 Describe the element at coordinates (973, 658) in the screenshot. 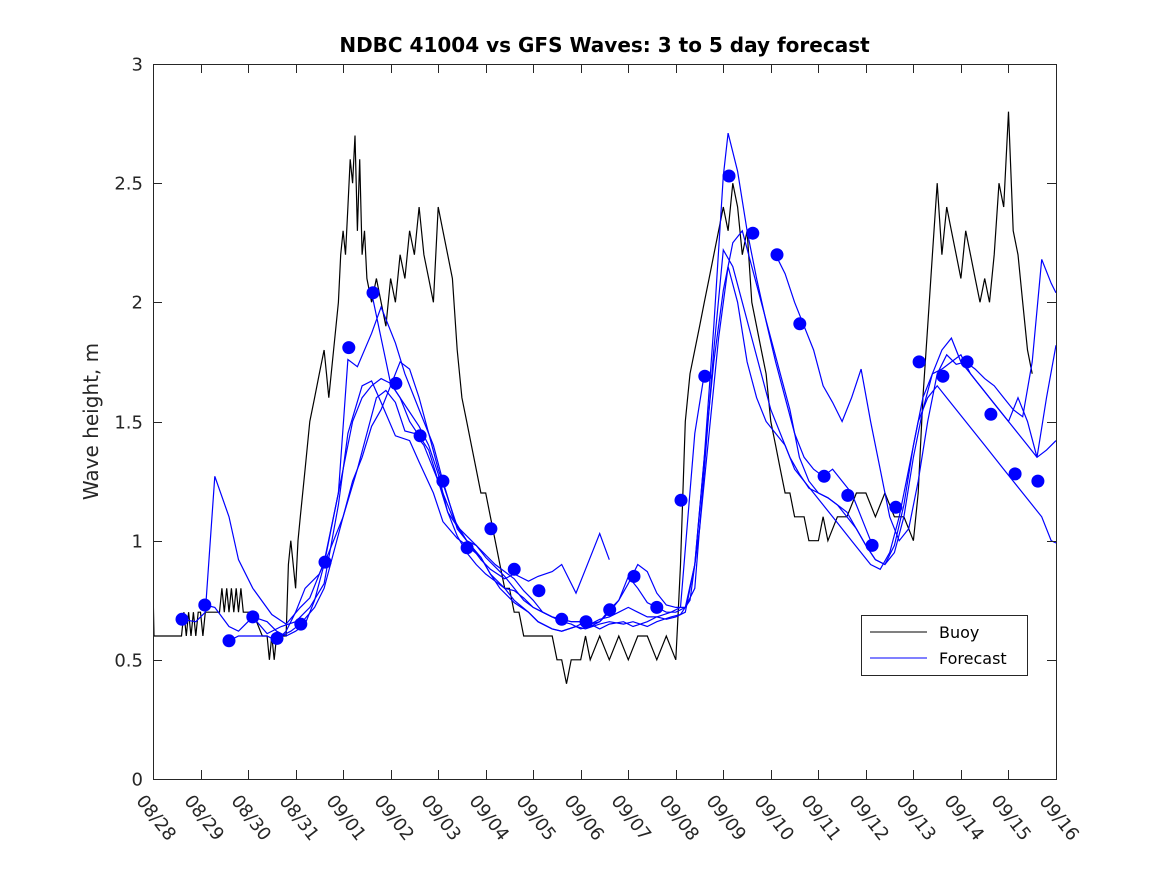

I see `legend-label-forecast: Forecast` at that location.